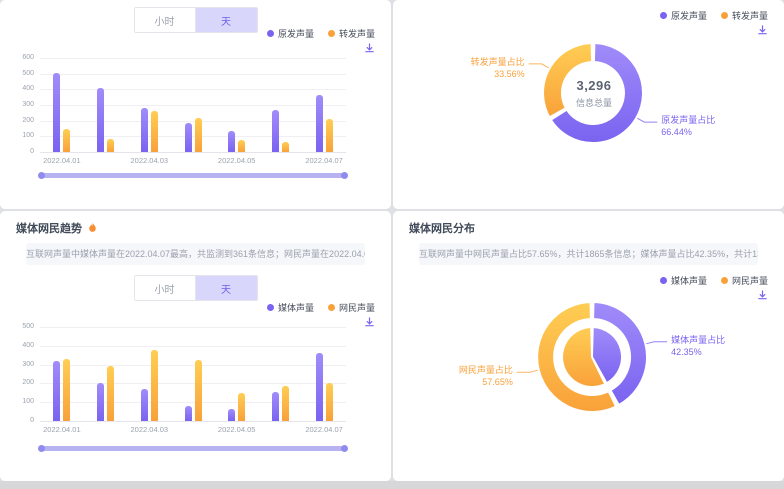 The height and width of the screenshot is (489, 784). What do you see at coordinates (686, 351) in the screenshot?
I see `pie-label-pct: 42.35%` at bounding box center [686, 351].